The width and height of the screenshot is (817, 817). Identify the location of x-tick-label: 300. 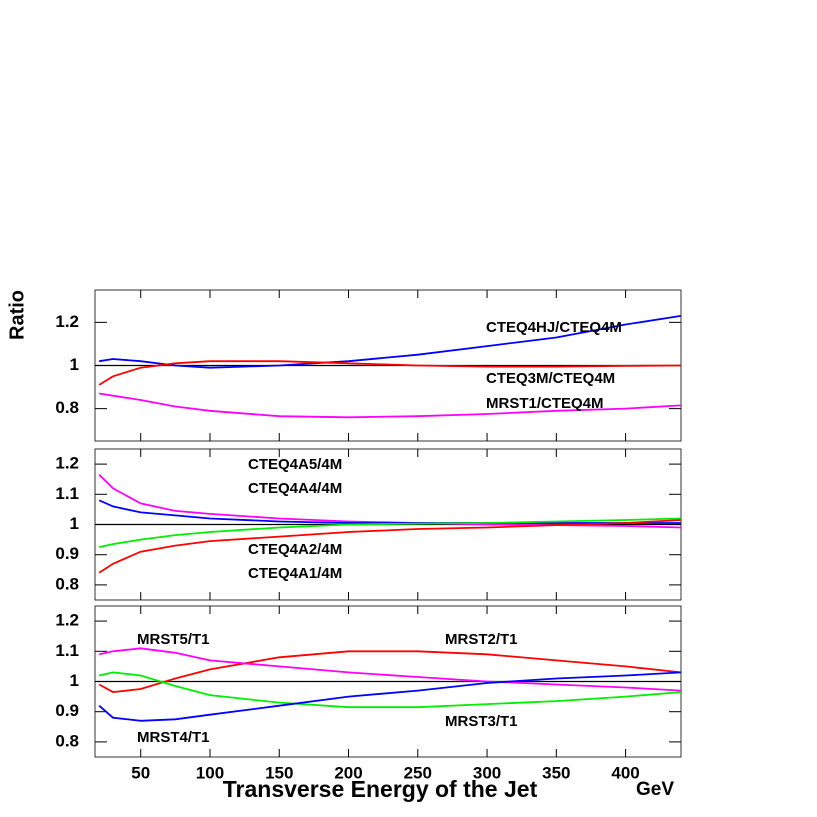
(487, 772).